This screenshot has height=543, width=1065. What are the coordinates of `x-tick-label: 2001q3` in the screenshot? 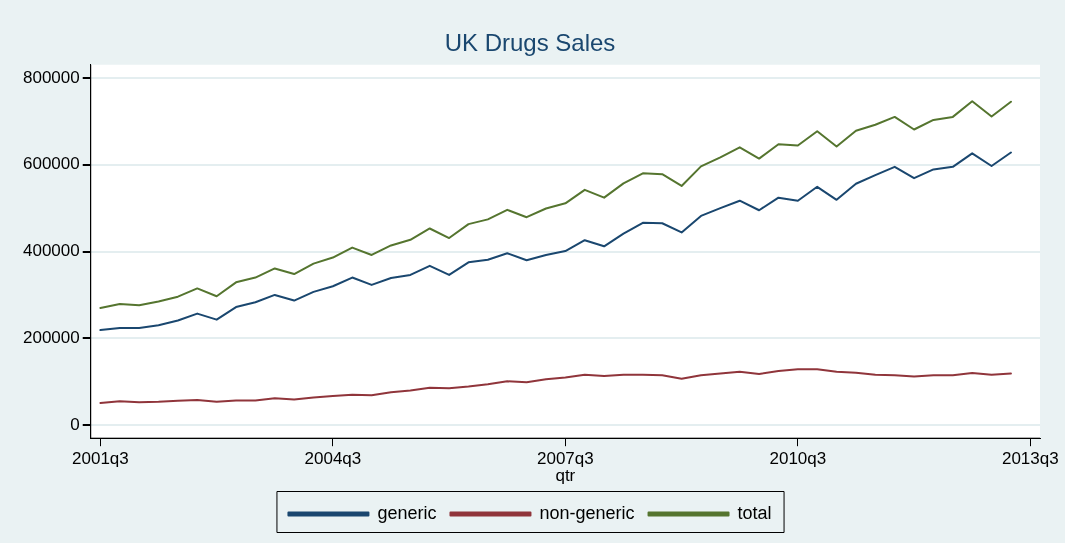 It's located at (100, 459).